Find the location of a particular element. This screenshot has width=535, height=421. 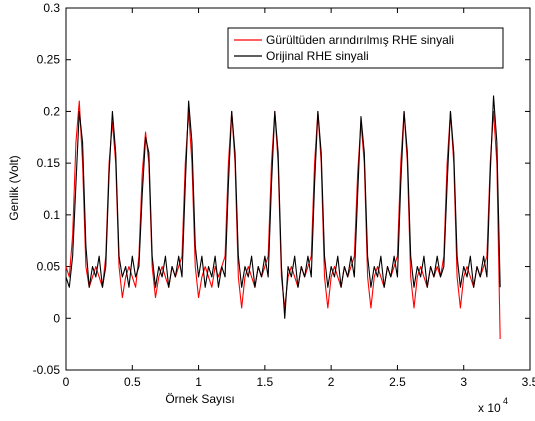

legend-label: Orijinal RHE sinyali is located at coordinates (317, 56).